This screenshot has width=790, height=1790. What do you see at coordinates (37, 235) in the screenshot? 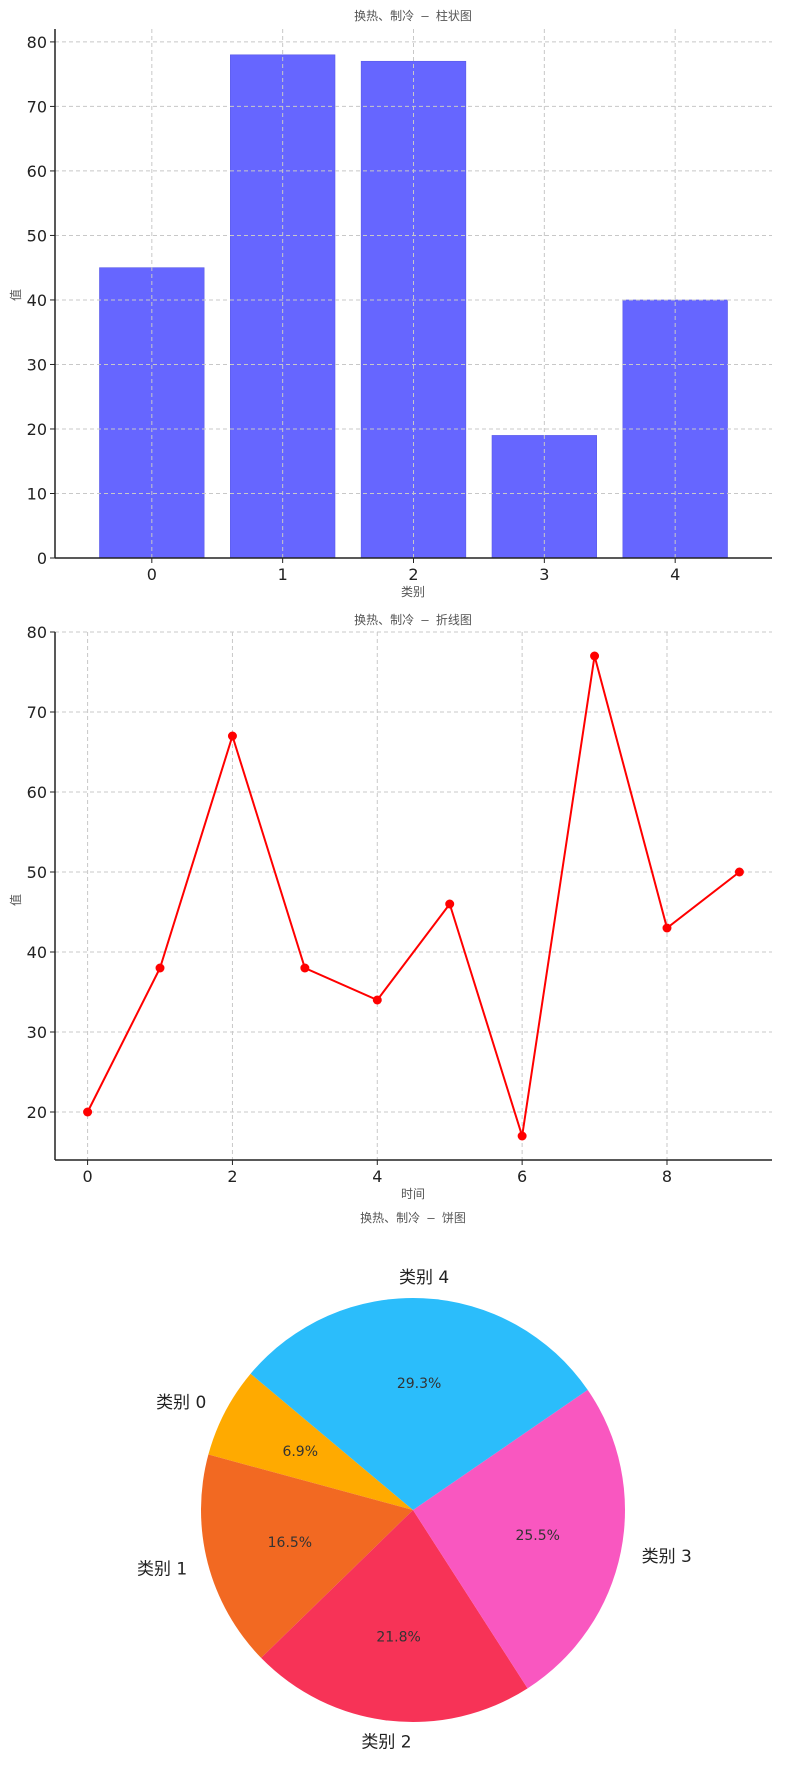
I see `bar-ytick-50: 50` at bounding box center [37, 235].